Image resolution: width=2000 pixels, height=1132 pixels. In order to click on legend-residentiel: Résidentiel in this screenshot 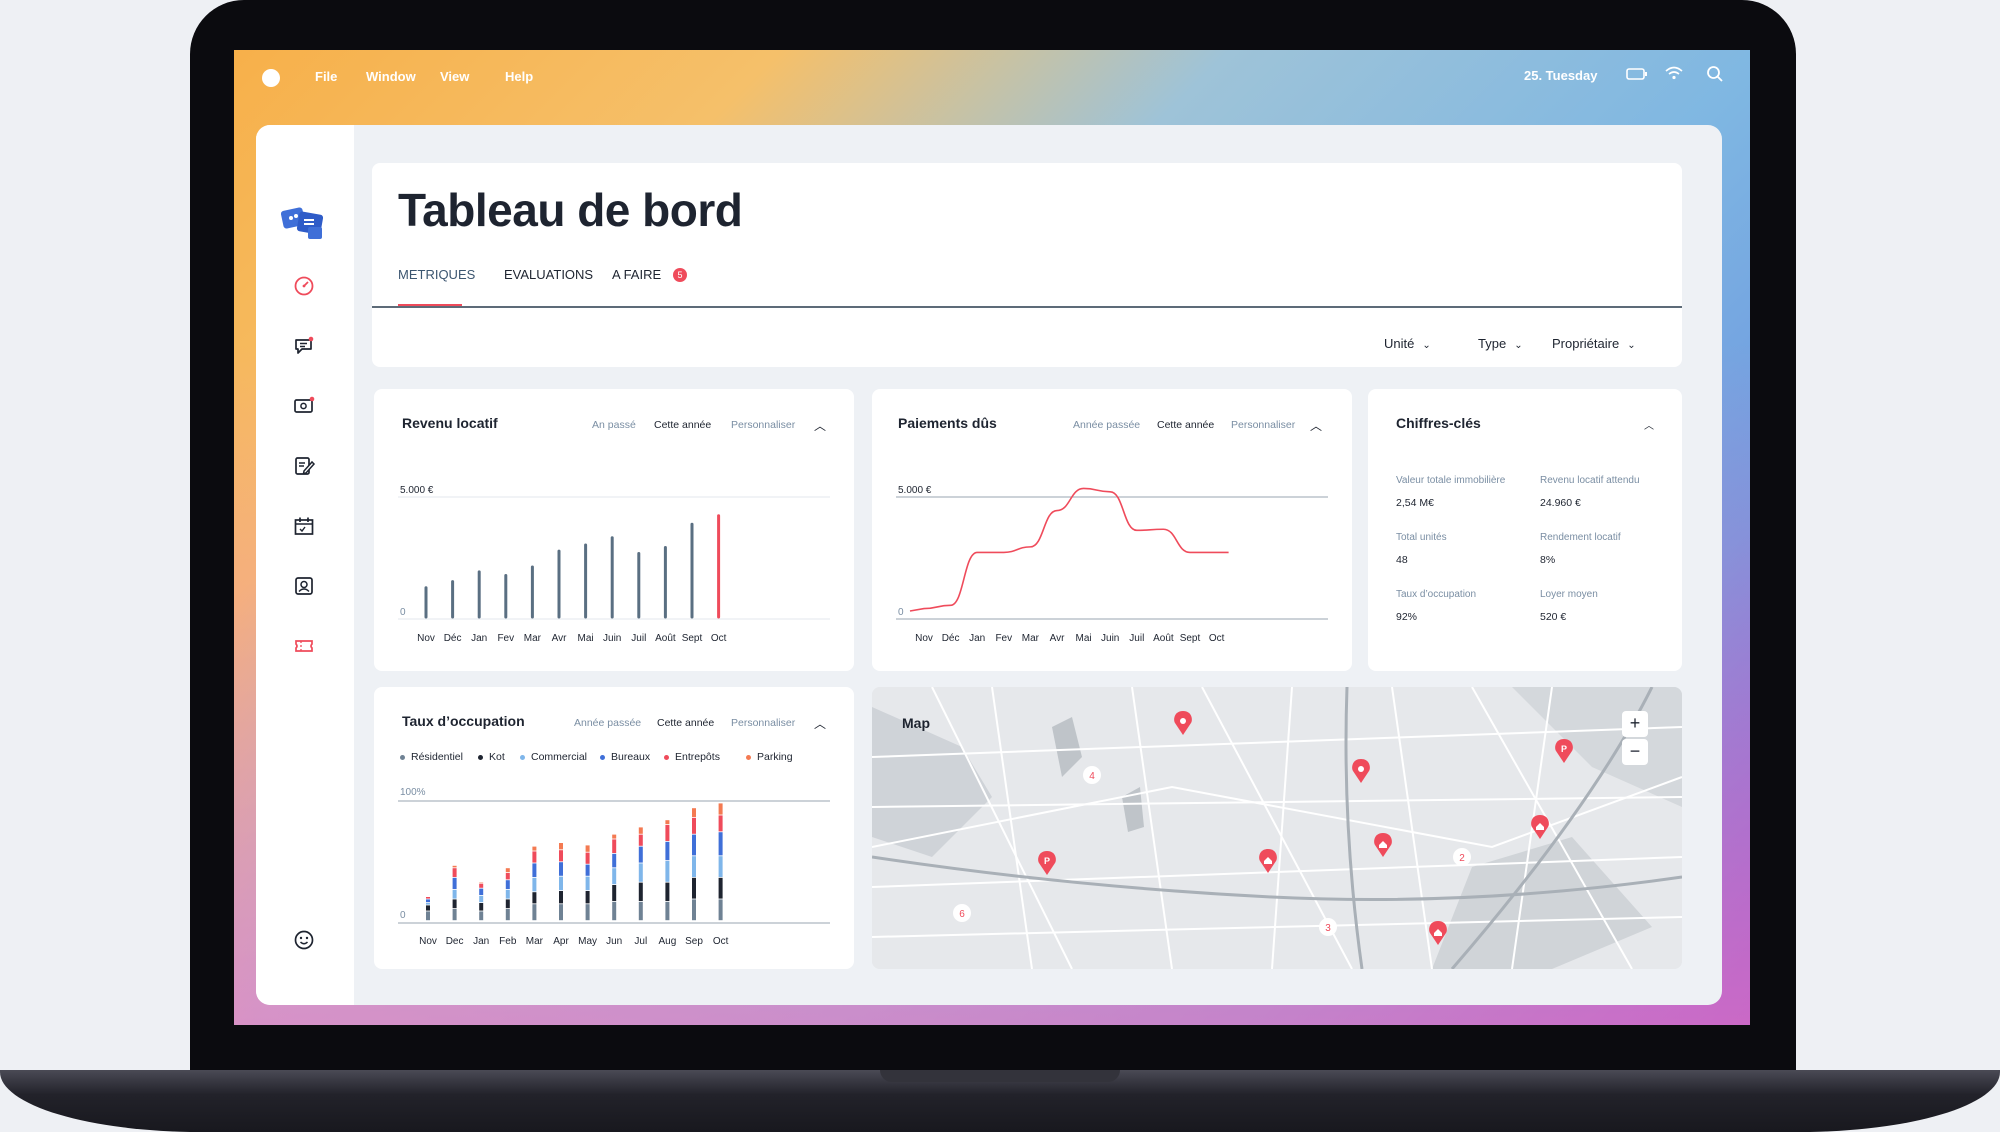, I will do `click(431, 757)`.